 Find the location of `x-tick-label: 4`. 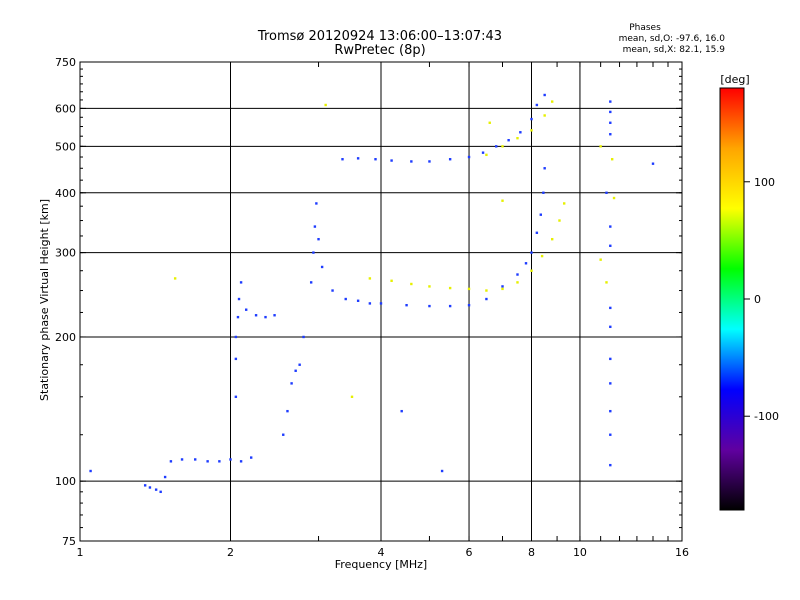

x-tick-label: 4 is located at coordinates (381, 552).